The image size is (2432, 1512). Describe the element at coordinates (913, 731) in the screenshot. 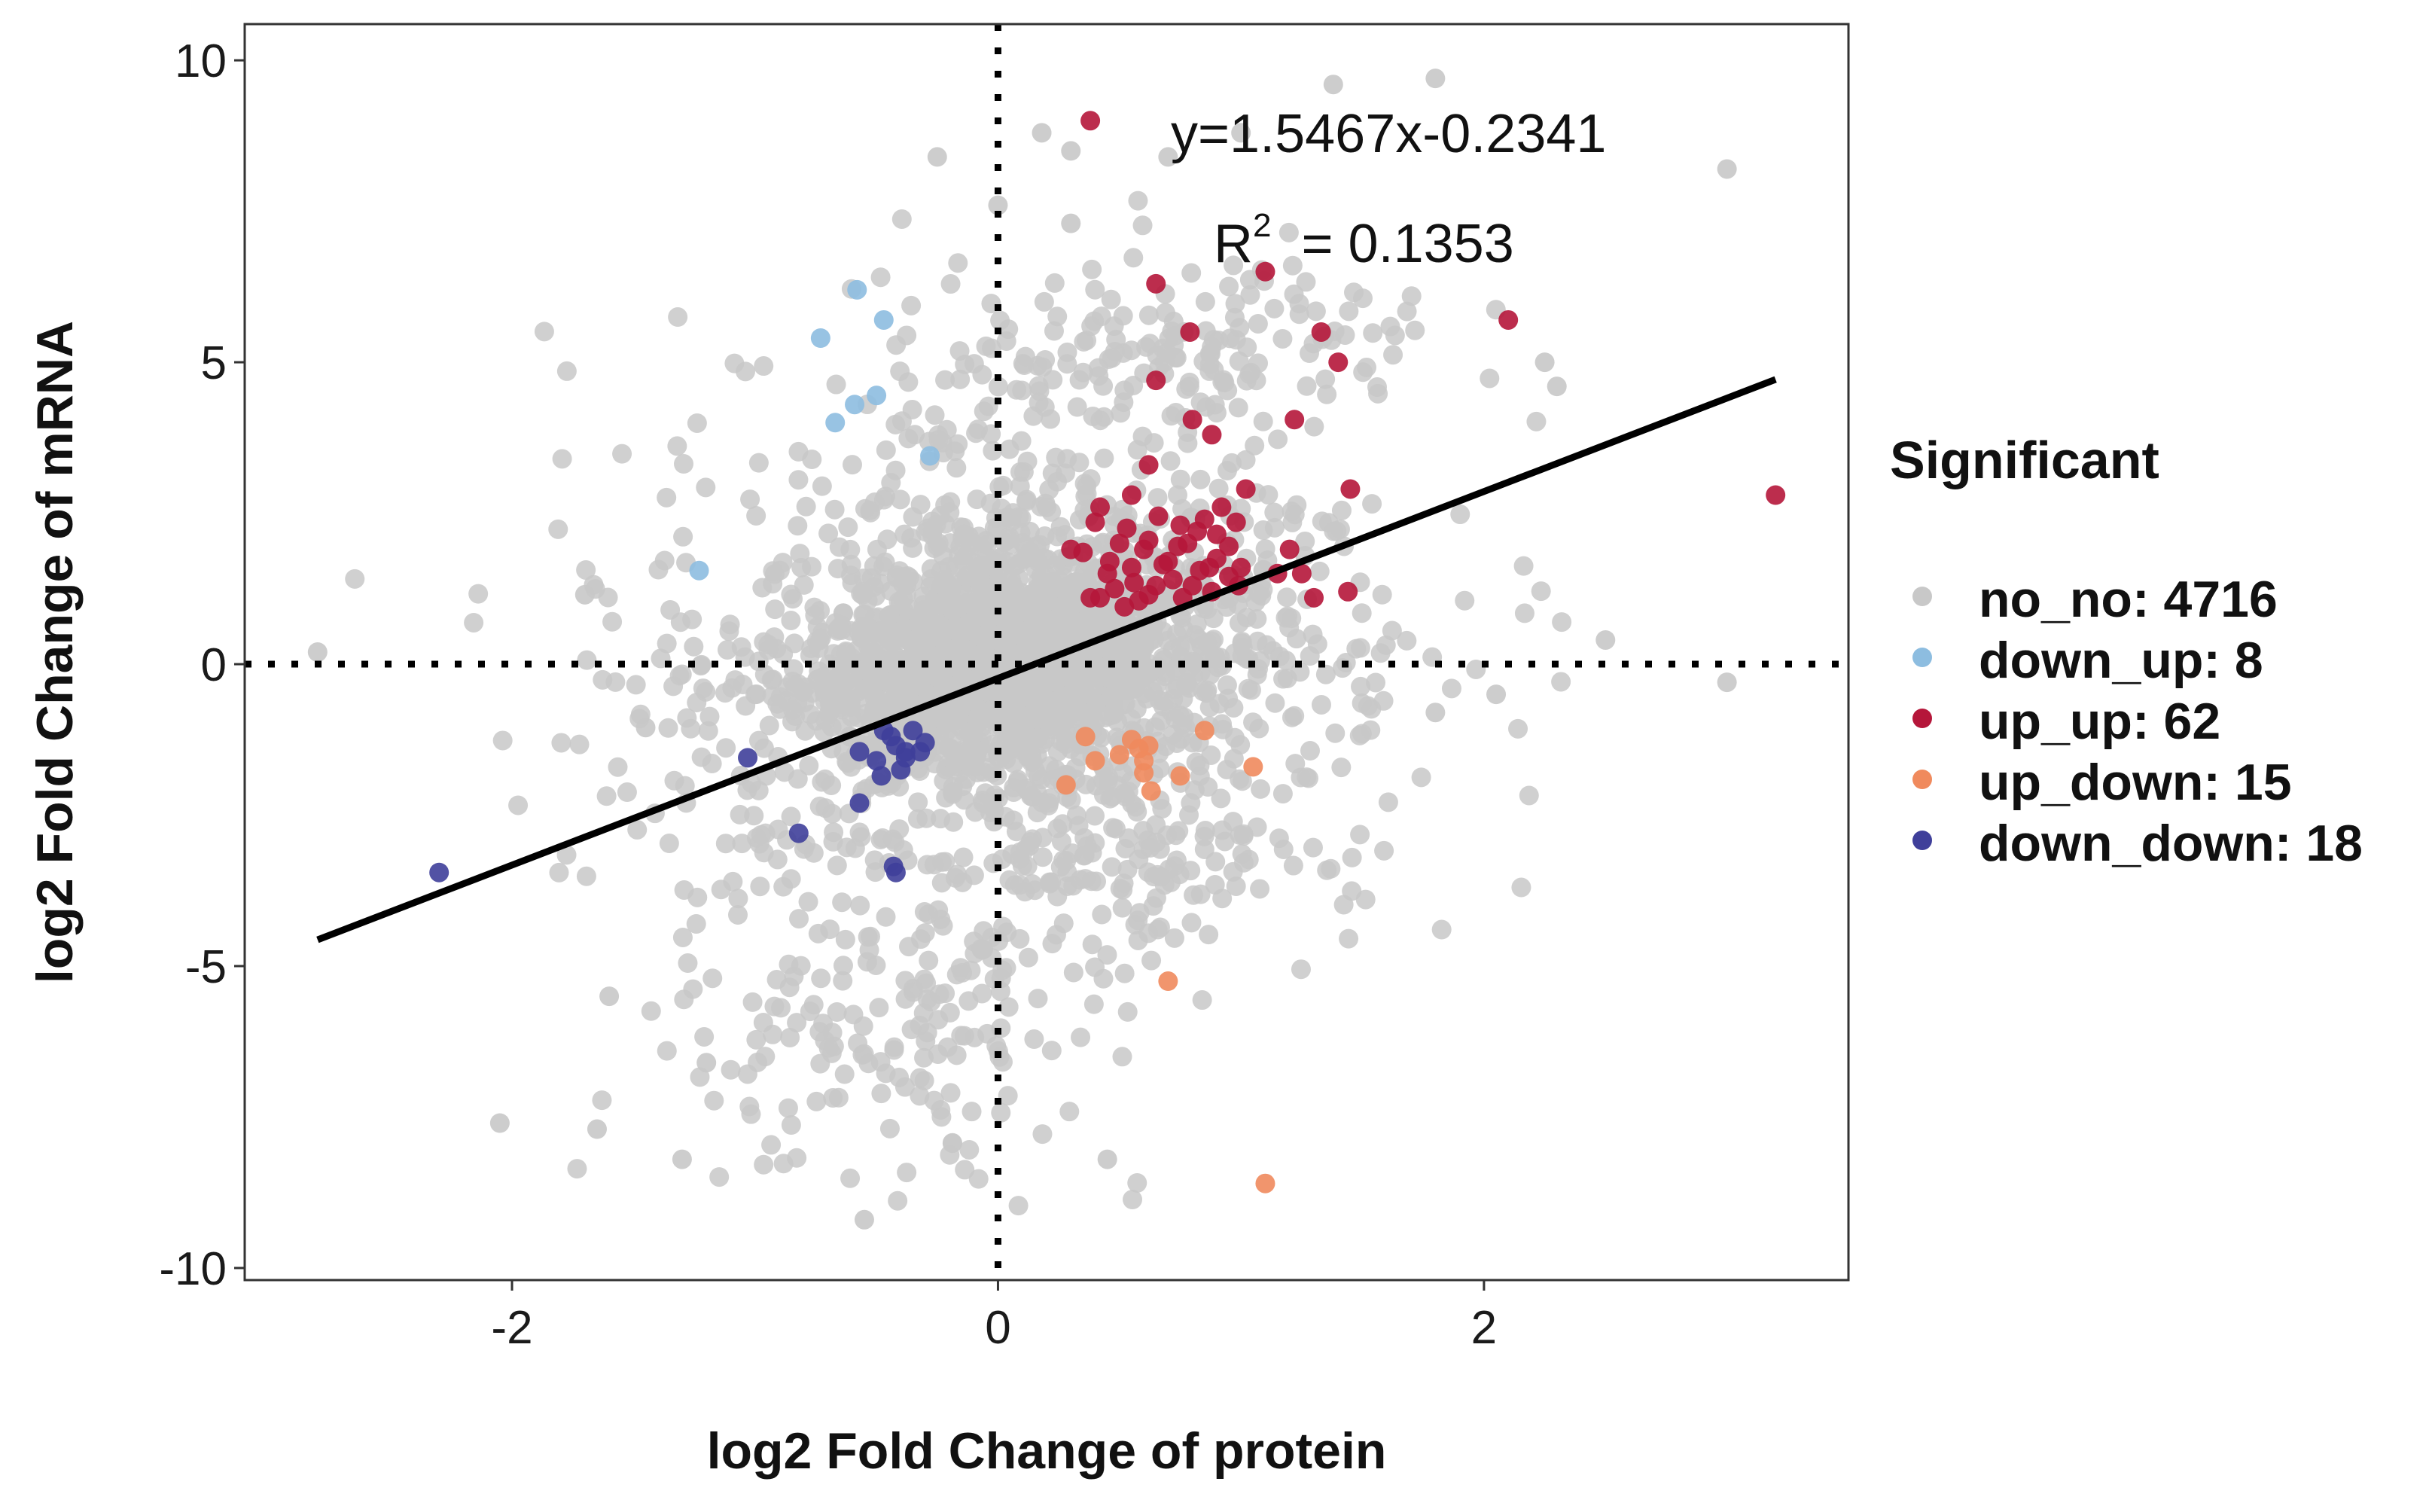

I see `point-down-down` at that location.